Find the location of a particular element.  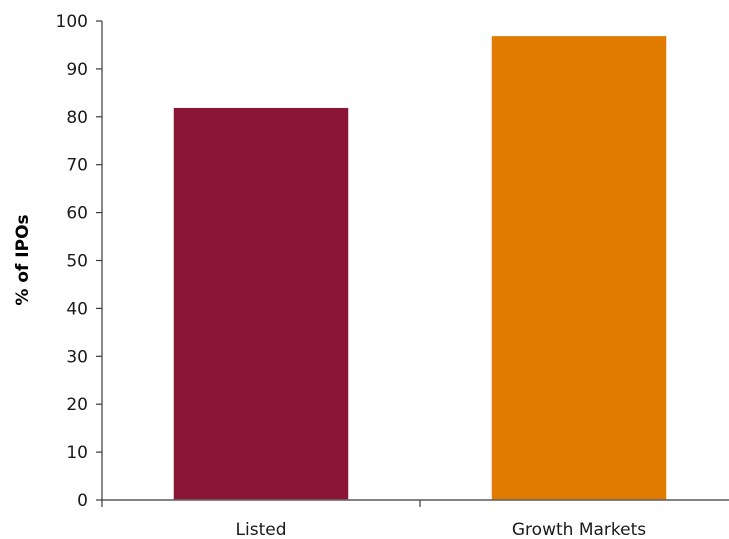

y-axis-ticks: 0 10 20 30 40 50 60 70 80 90 100 is located at coordinates (79, 261).